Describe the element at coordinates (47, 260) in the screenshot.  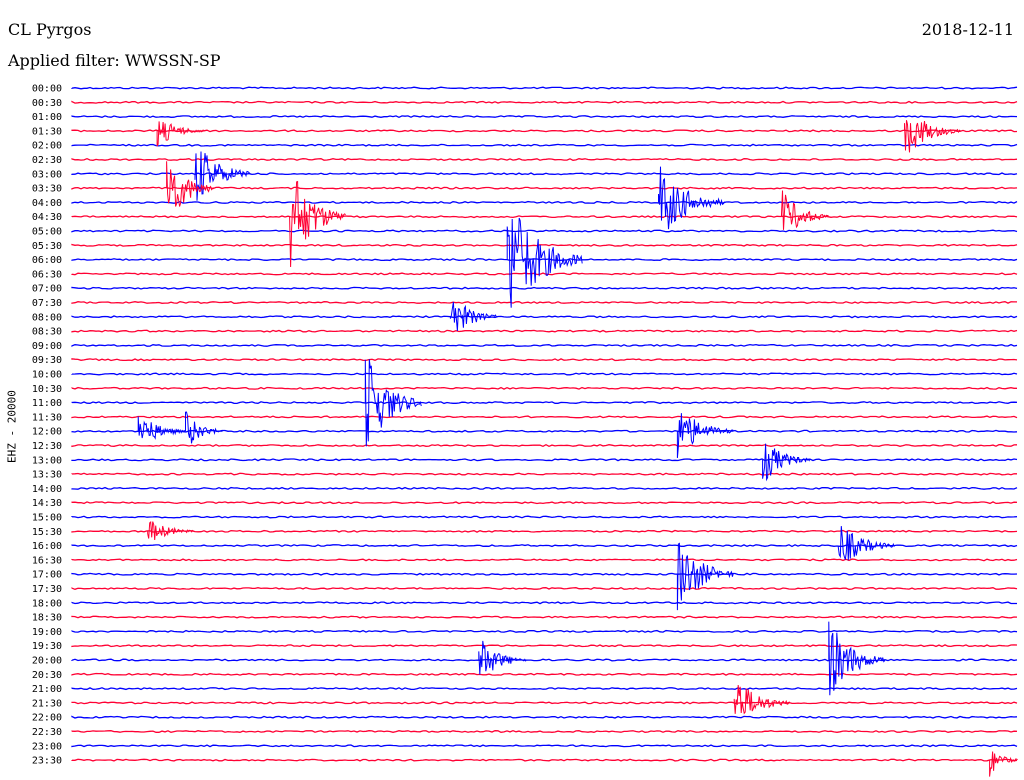
I see `tick-label: 06:00` at that location.